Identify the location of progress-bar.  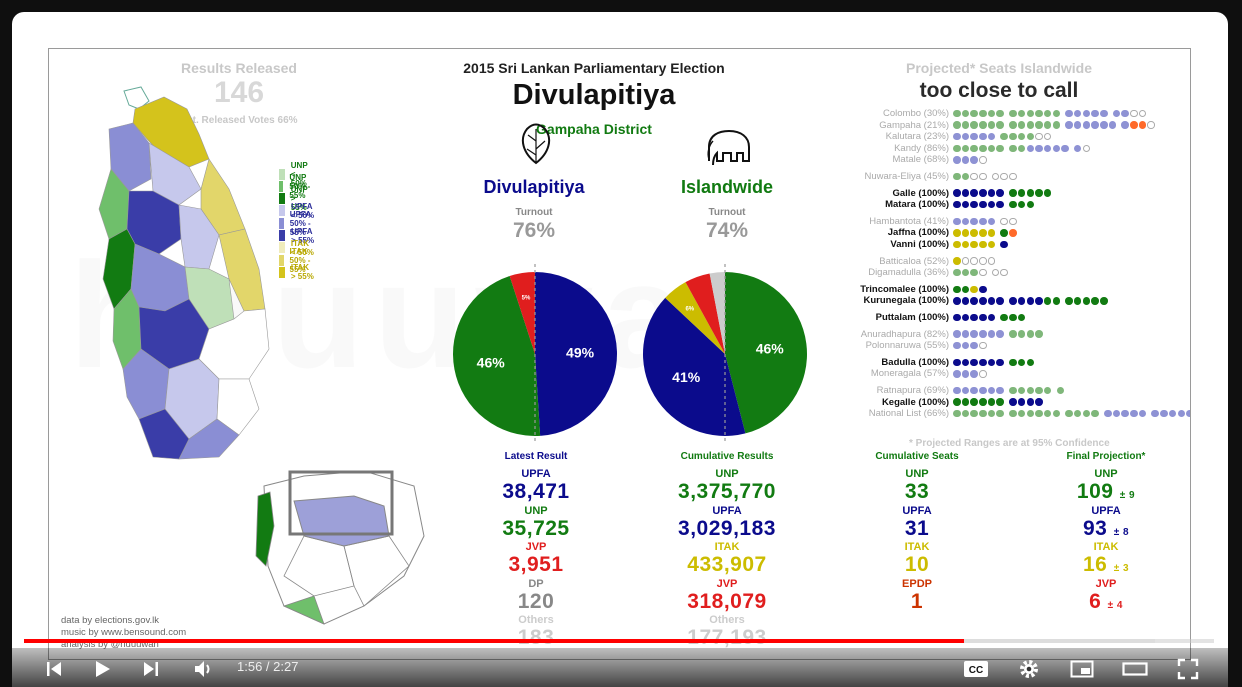
(619, 641).